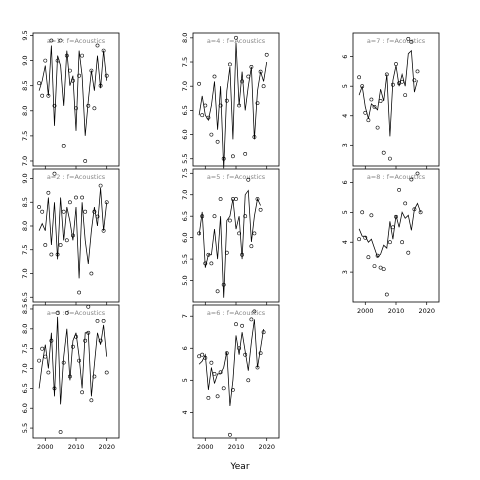  I want to click on y-tick-label: 7.0, so click(25, 161).